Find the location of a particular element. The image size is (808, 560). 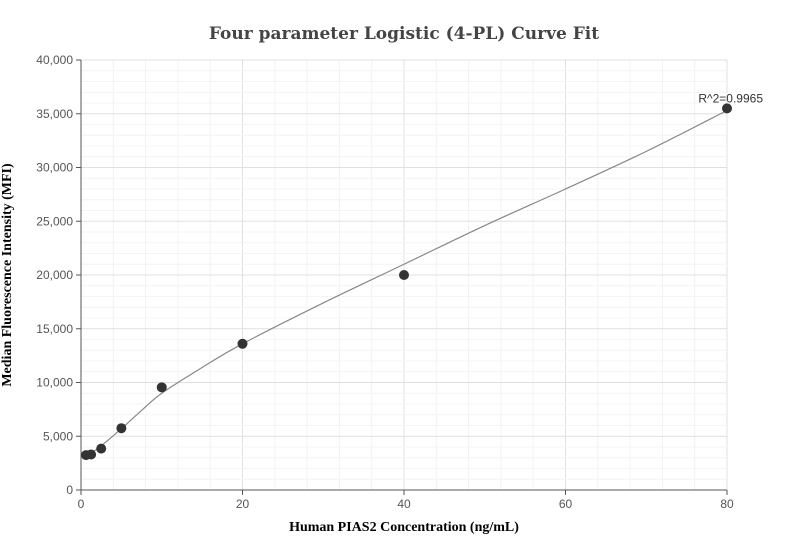

y-tick-label: 0 is located at coordinates (69, 490).